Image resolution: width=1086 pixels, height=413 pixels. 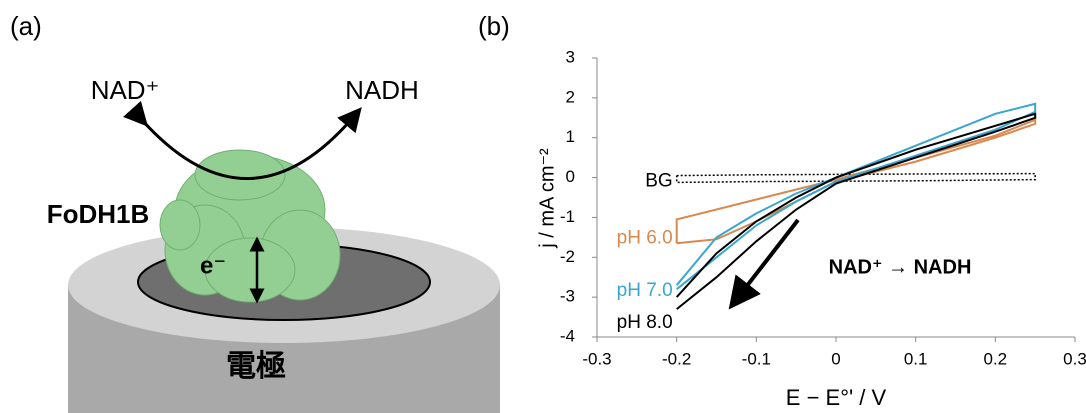 What do you see at coordinates (570, 56) in the screenshot?
I see `y-tick-label: 3` at bounding box center [570, 56].